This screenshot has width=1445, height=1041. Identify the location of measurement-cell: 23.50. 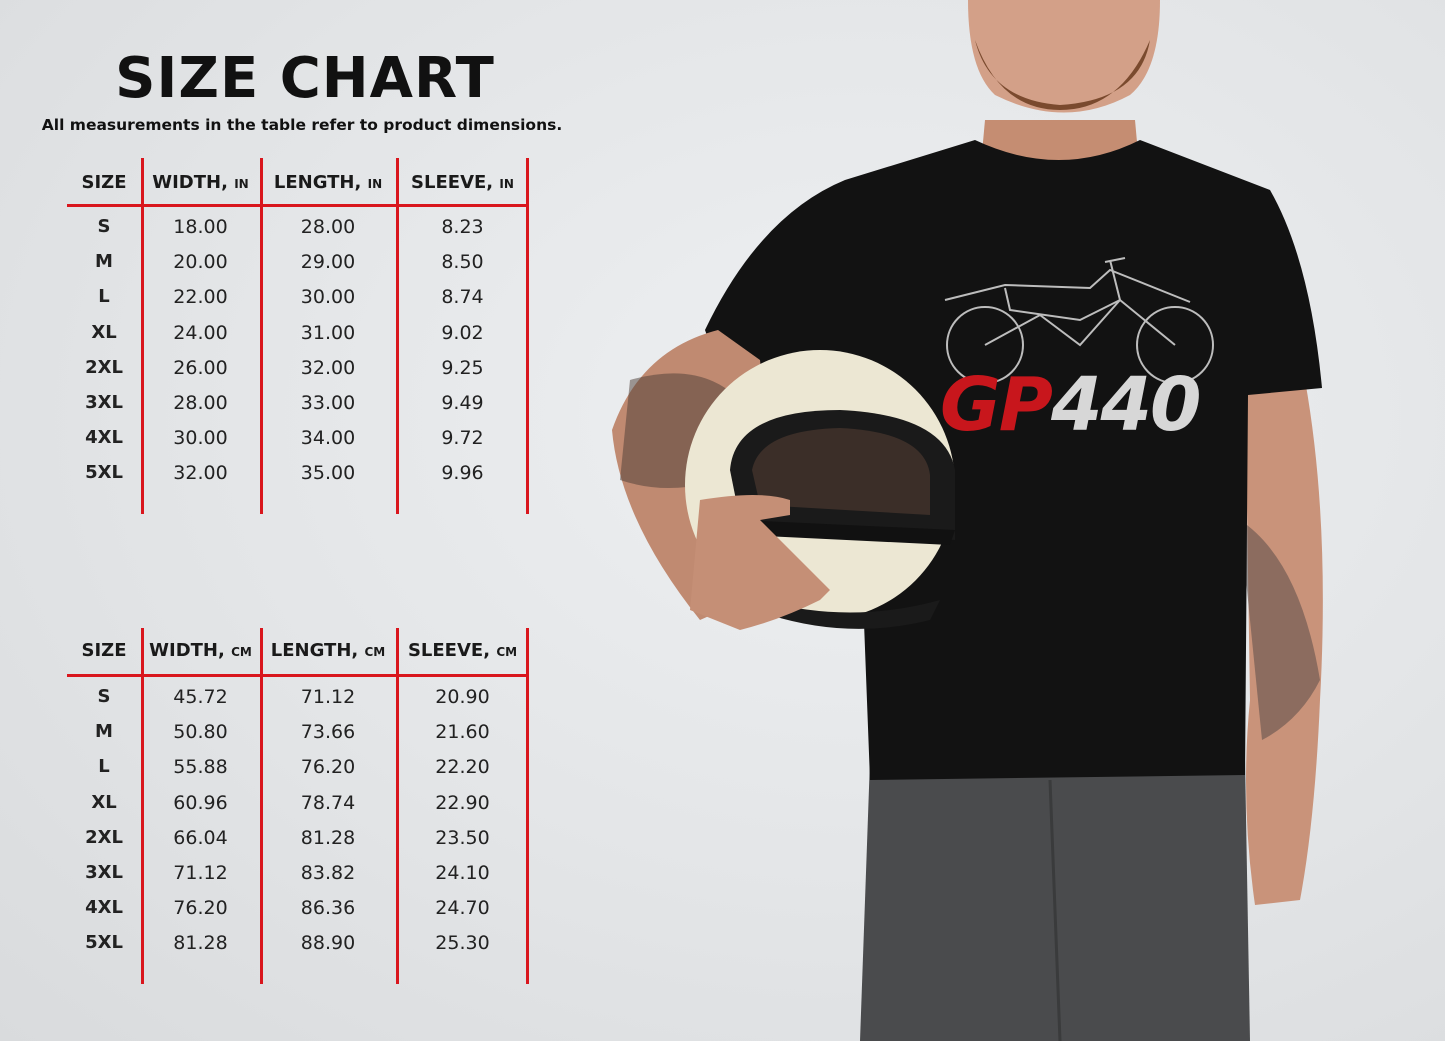
(462, 837).